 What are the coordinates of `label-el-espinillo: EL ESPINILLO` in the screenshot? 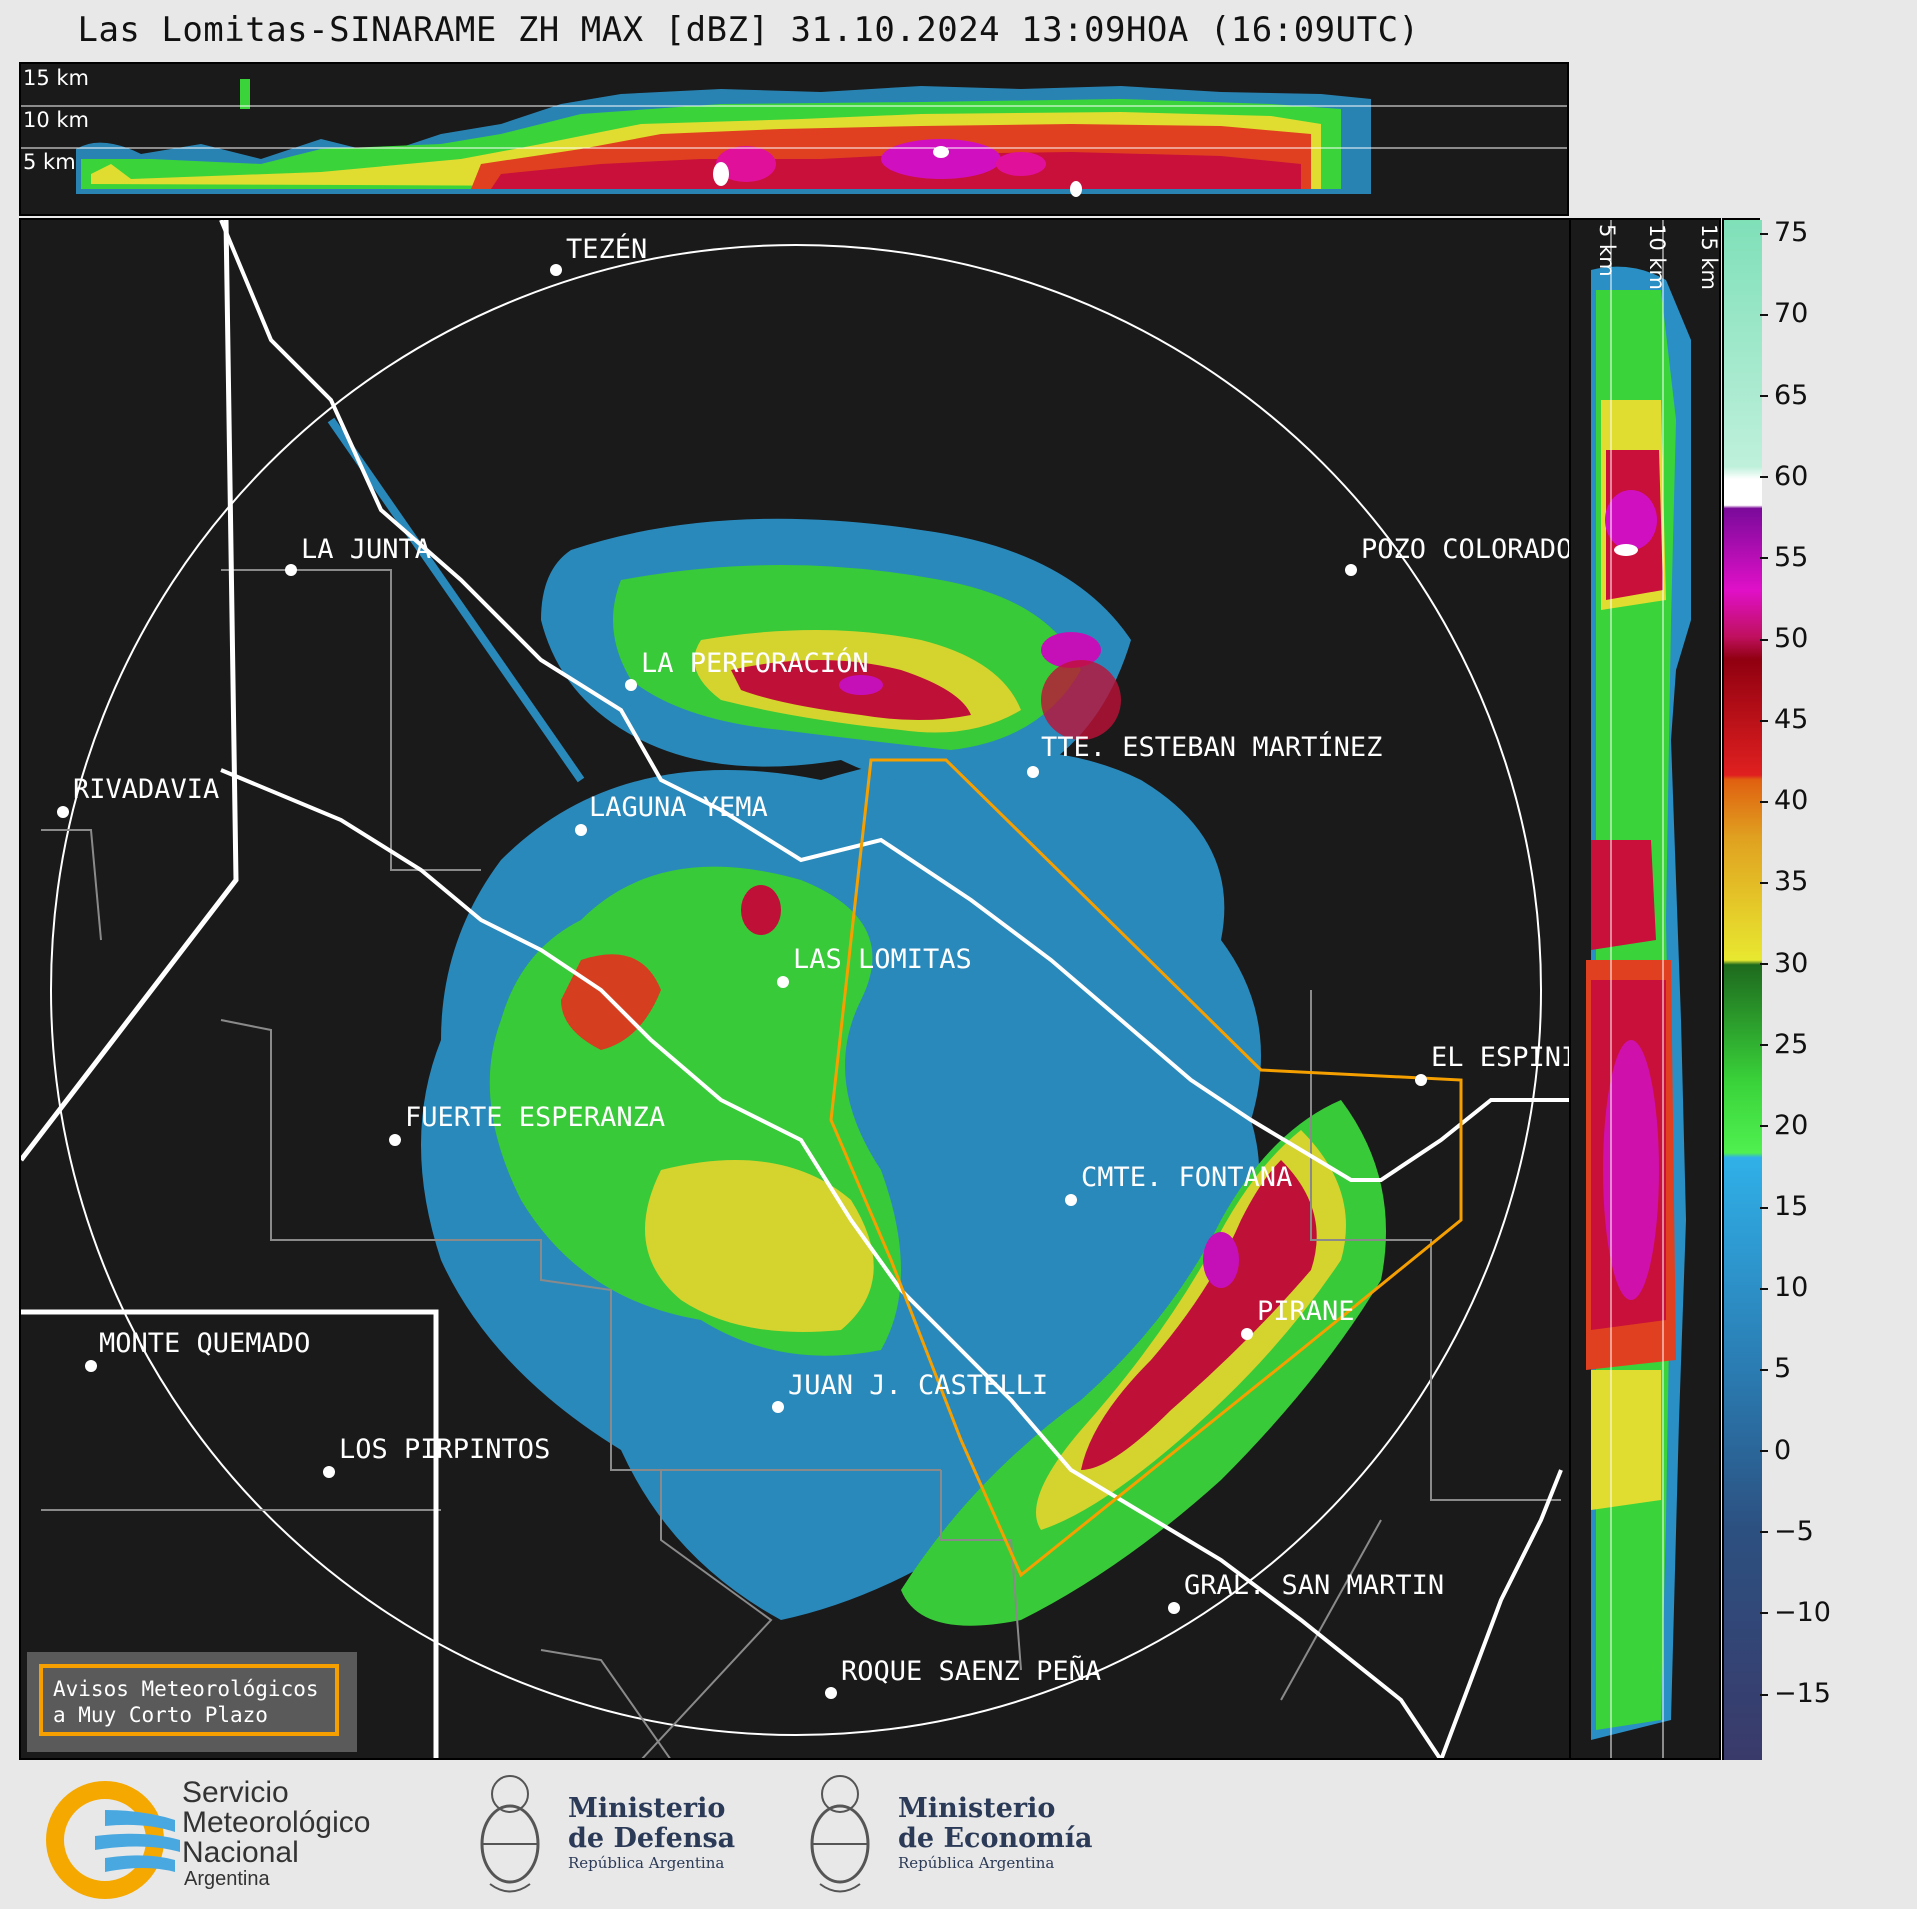 It's located at (1500, 1057).